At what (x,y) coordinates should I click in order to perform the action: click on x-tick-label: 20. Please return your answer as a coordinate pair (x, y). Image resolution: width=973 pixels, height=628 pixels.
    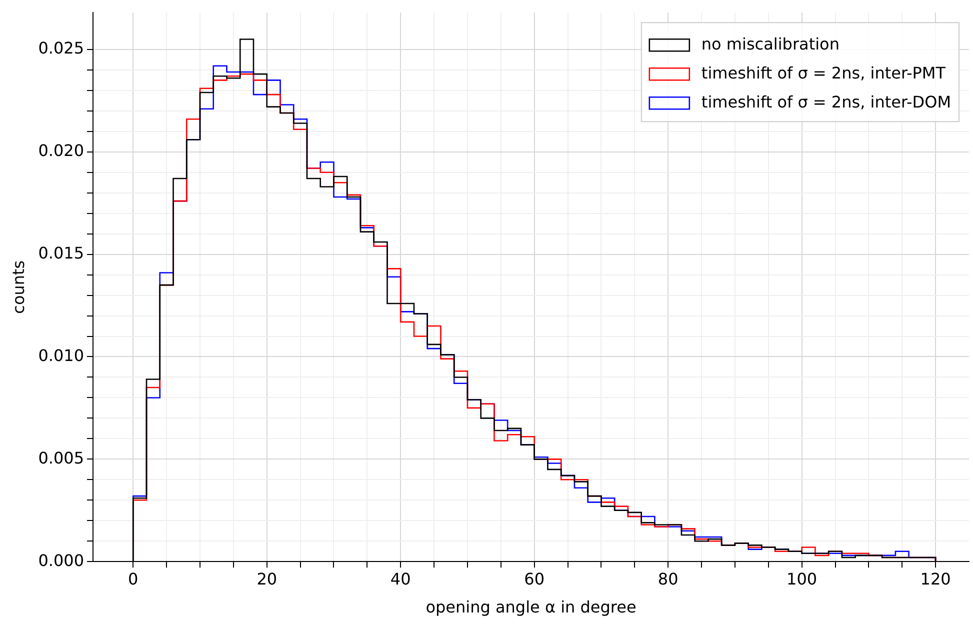
    Looking at the image, I should click on (267, 578).